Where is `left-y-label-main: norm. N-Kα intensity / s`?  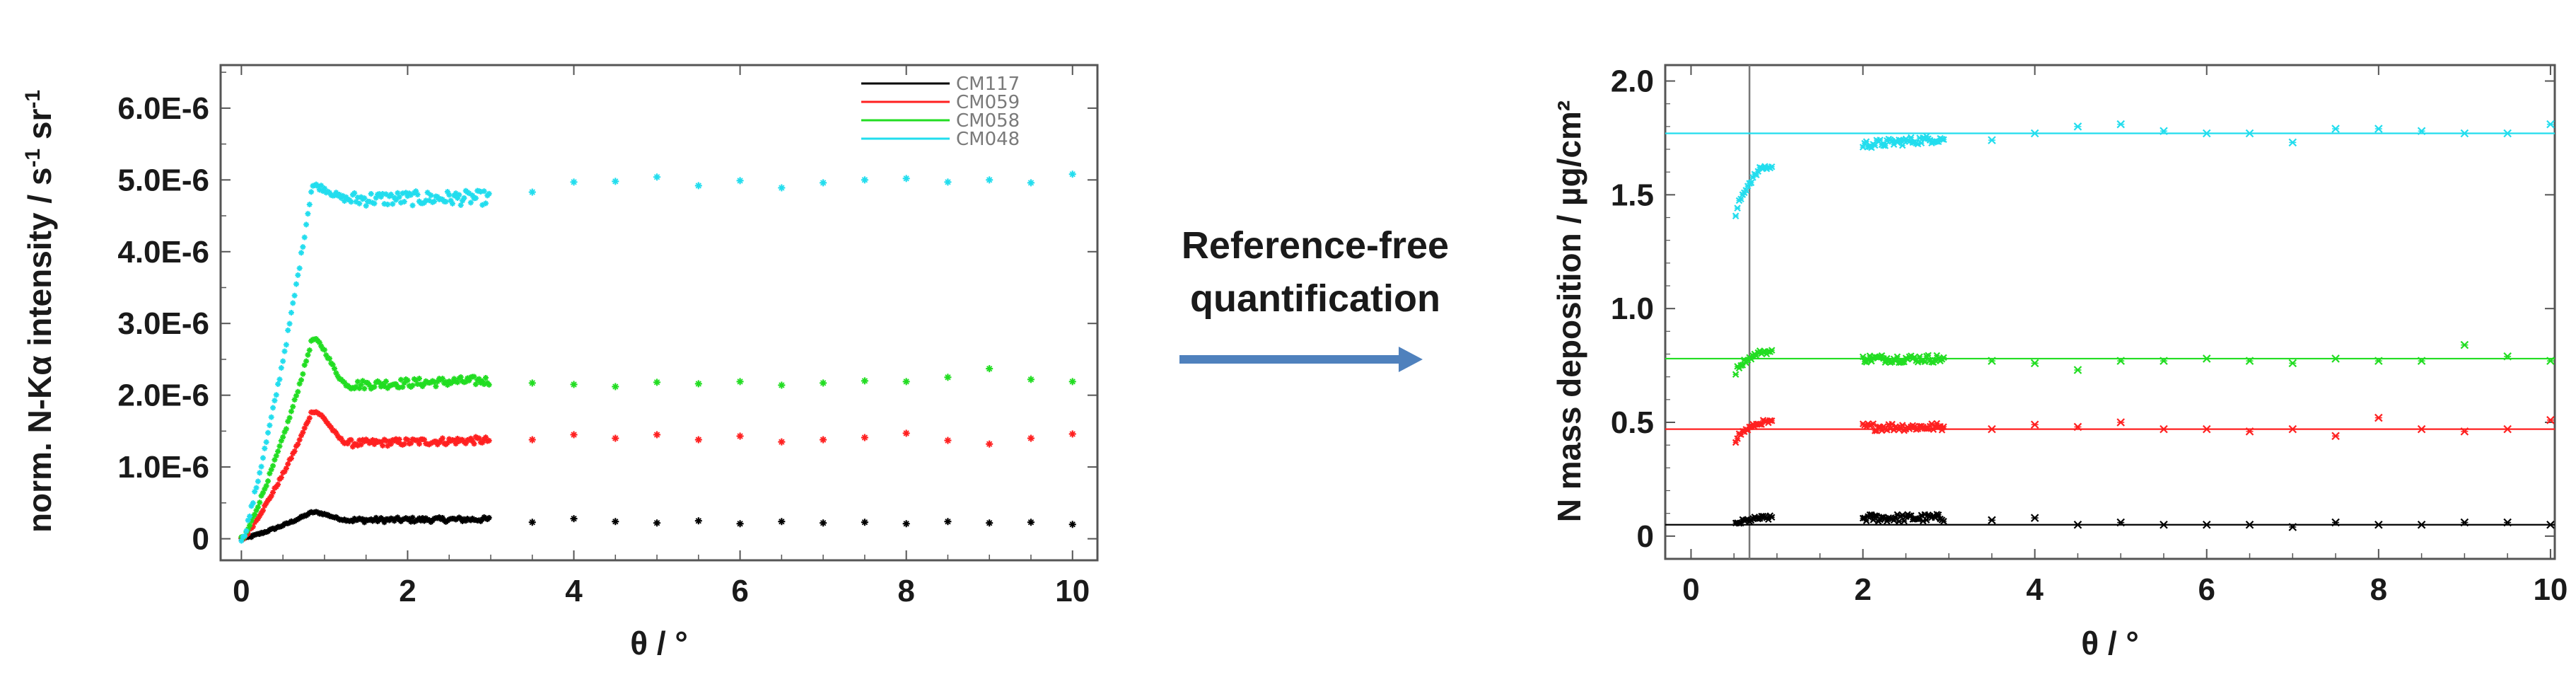 left-y-label-main: norm. N-Kα intensity / s is located at coordinates (39, 350).